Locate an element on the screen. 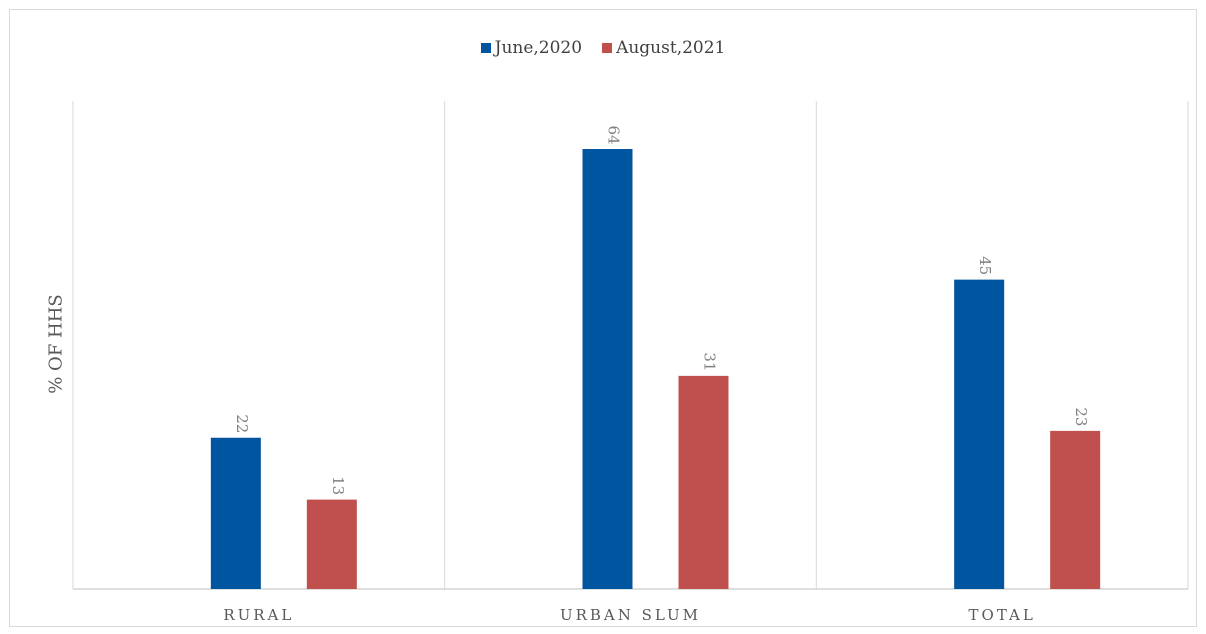  data-label: 64 is located at coordinates (614, 134).